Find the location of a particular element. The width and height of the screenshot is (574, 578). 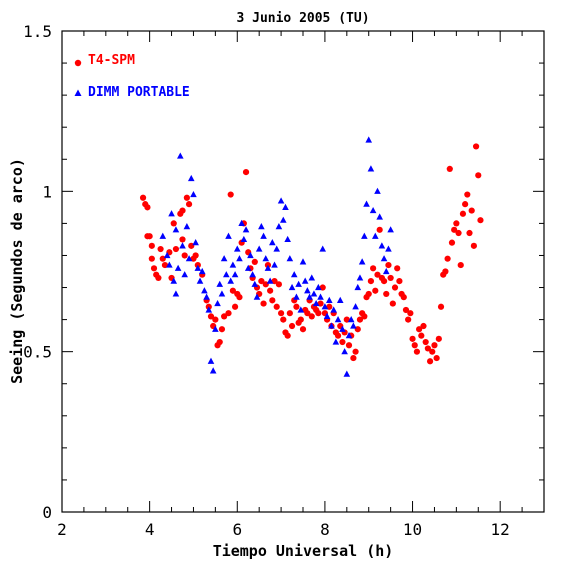

legend-label: DIMM PORTABLE is located at coordinates (139, 92).